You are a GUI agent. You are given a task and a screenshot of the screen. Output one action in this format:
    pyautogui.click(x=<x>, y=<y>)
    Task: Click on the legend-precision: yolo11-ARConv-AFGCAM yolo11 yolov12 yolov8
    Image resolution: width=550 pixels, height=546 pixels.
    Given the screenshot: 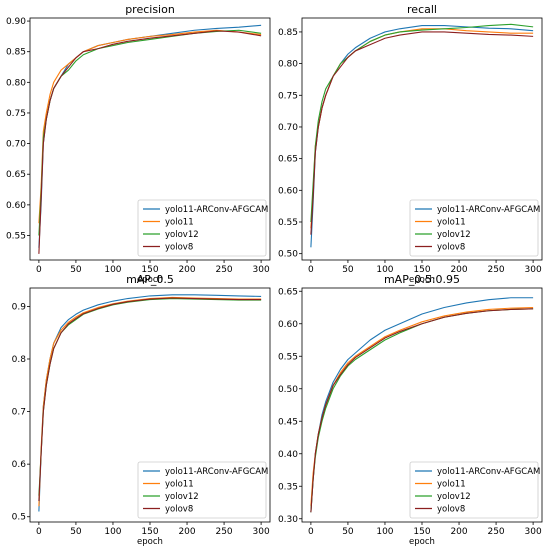 What is the action you would take?
    pyautogui.click(x=202, y=228)
    